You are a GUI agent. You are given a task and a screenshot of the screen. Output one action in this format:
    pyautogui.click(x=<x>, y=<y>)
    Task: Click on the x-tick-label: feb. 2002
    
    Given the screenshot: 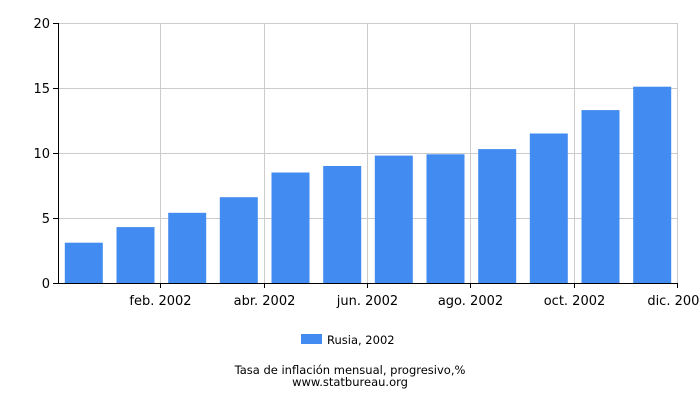 What is the action you would take?
    pyautogui.click(x=160, y=301)
    